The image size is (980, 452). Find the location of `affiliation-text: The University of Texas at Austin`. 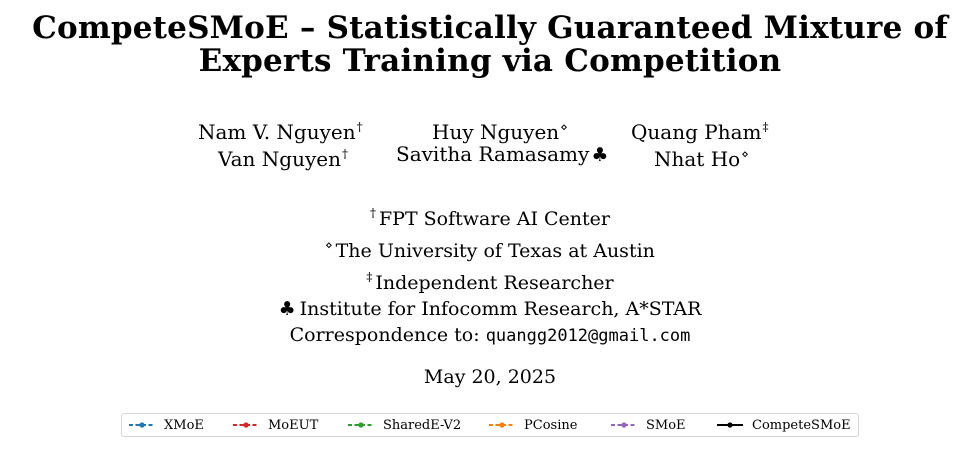

affiliation-text: The University of Texas at Austin is located at coordinates (495, 251).